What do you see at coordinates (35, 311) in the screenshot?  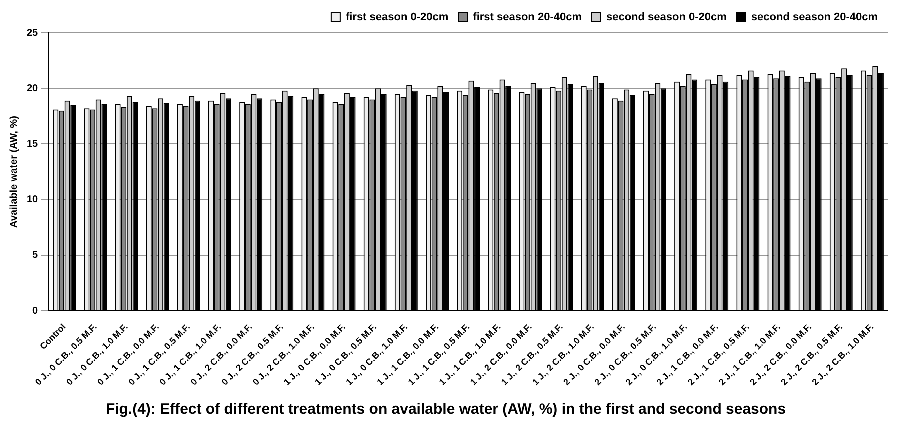 I see `y-tick-label: 0` at bounding box center [35, 311].